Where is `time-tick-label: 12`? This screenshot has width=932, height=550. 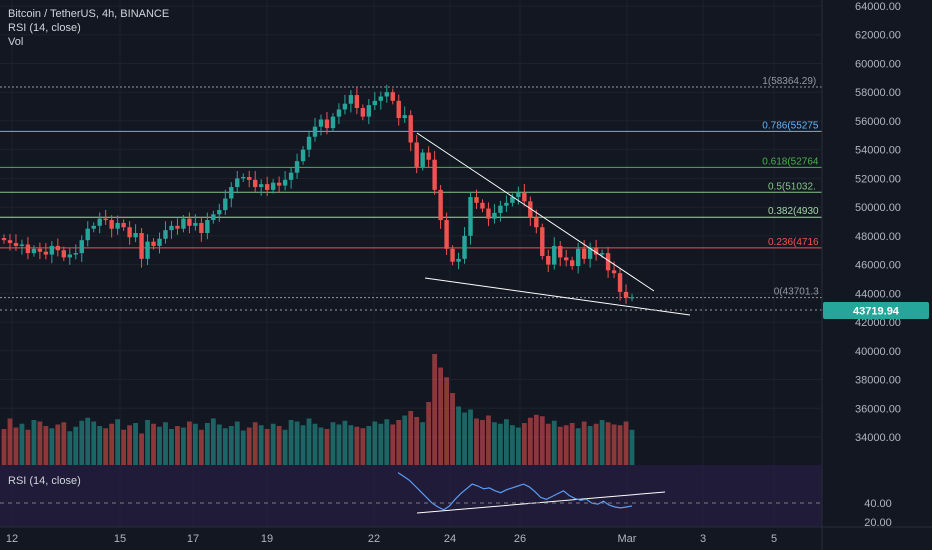 time-tick-label: 12 is located at coordinates (12, 539).